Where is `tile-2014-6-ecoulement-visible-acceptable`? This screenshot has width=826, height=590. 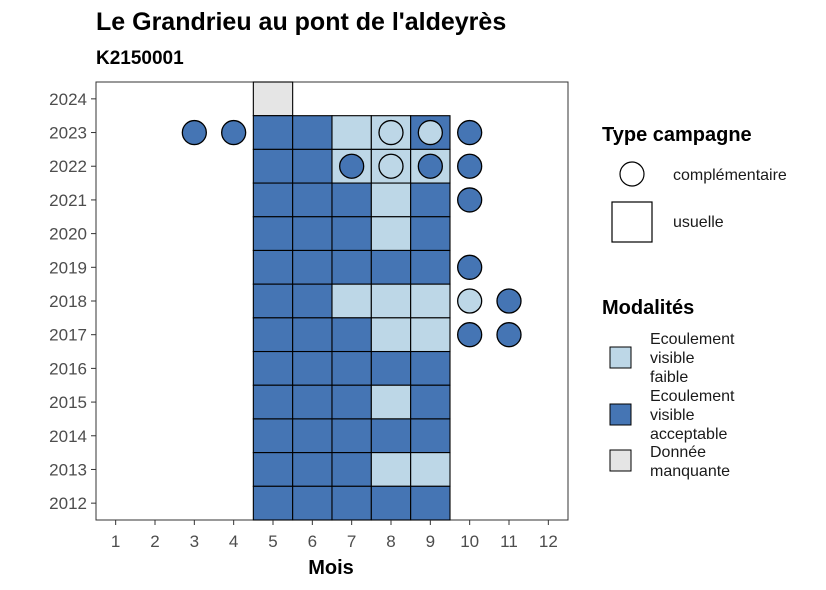 tile-2014-6-ecoulement-visible-acceptable is located at coordinates (312, 436).